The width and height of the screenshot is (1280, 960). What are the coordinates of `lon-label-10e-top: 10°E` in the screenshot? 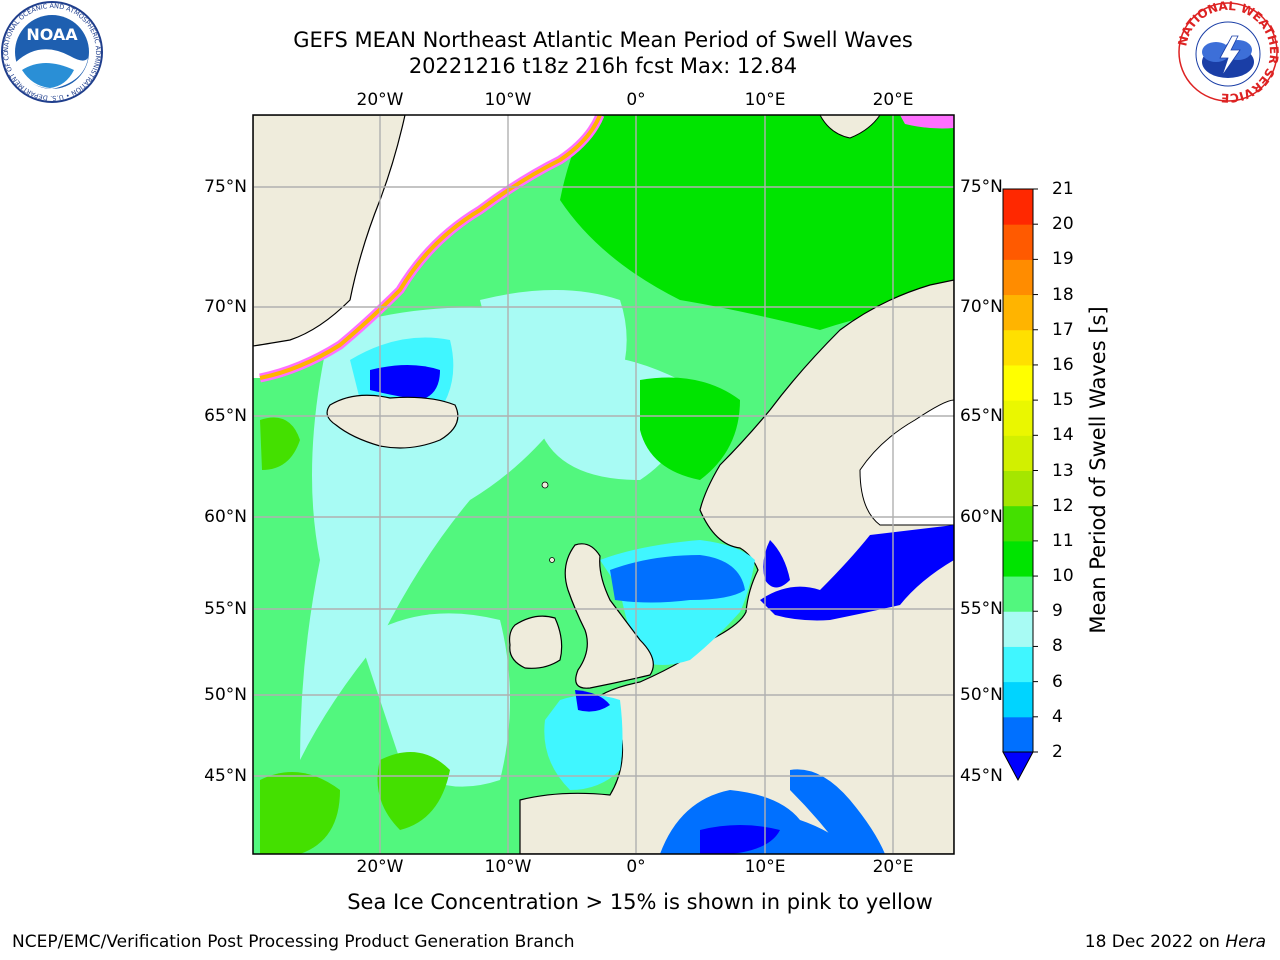 It's located at (765, 100).